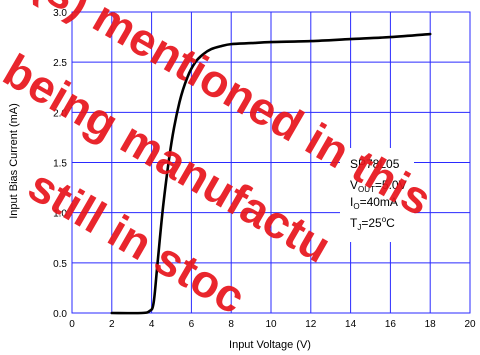  I want to click on y-axis-title: Input Bias Current (mA), so click(14, 161).